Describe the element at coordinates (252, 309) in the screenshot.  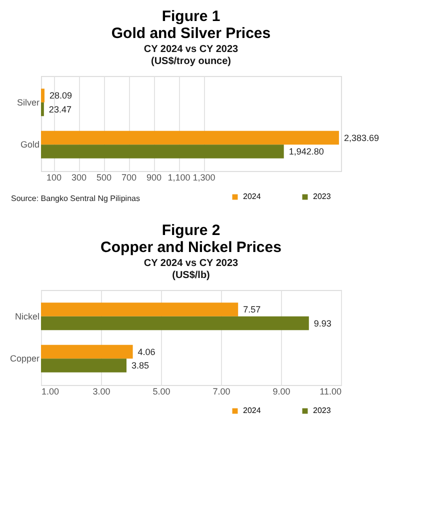
I see `data-label: 7.57` at that location.